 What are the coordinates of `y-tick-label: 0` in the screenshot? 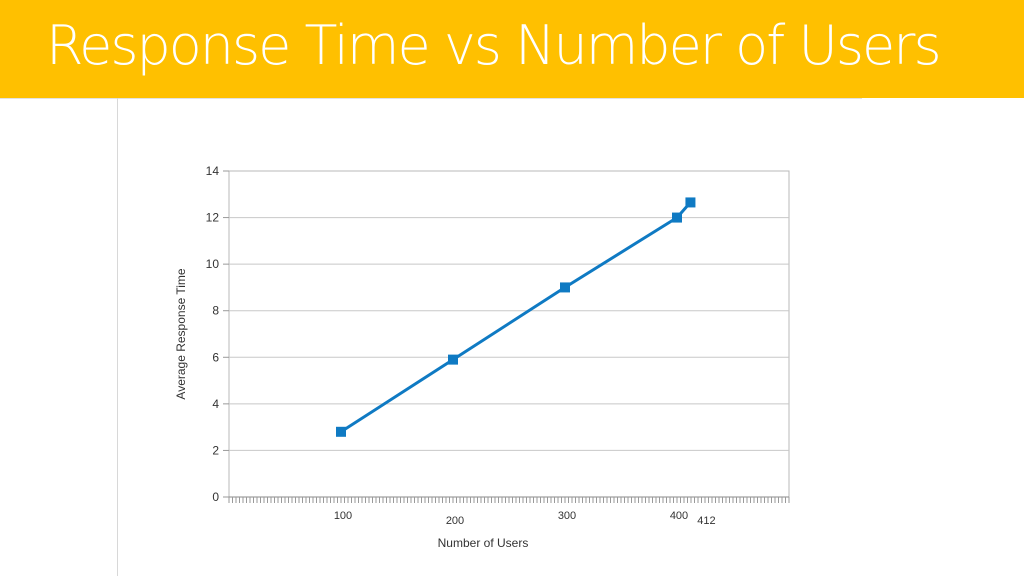 It's located at (215, 497).